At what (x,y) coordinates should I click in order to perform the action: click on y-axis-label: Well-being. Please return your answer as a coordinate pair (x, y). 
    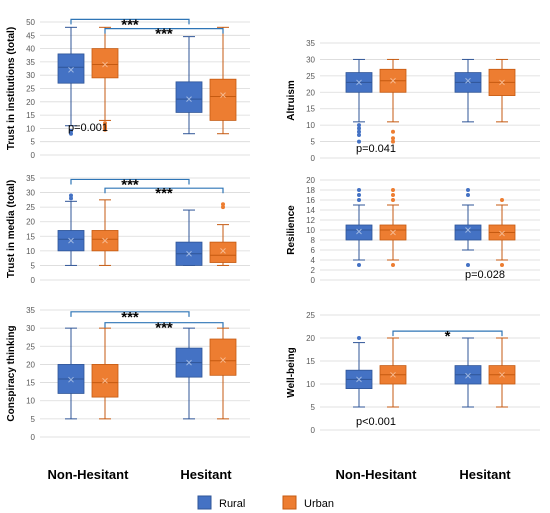
    Looking at the image, I should click on (291, 372).